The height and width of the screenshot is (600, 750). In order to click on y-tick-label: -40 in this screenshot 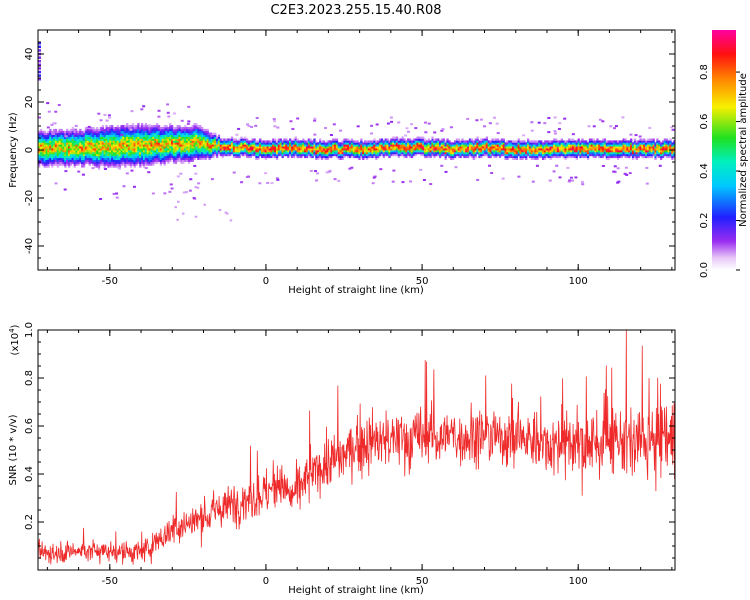, I will do `click(29, 246)`.